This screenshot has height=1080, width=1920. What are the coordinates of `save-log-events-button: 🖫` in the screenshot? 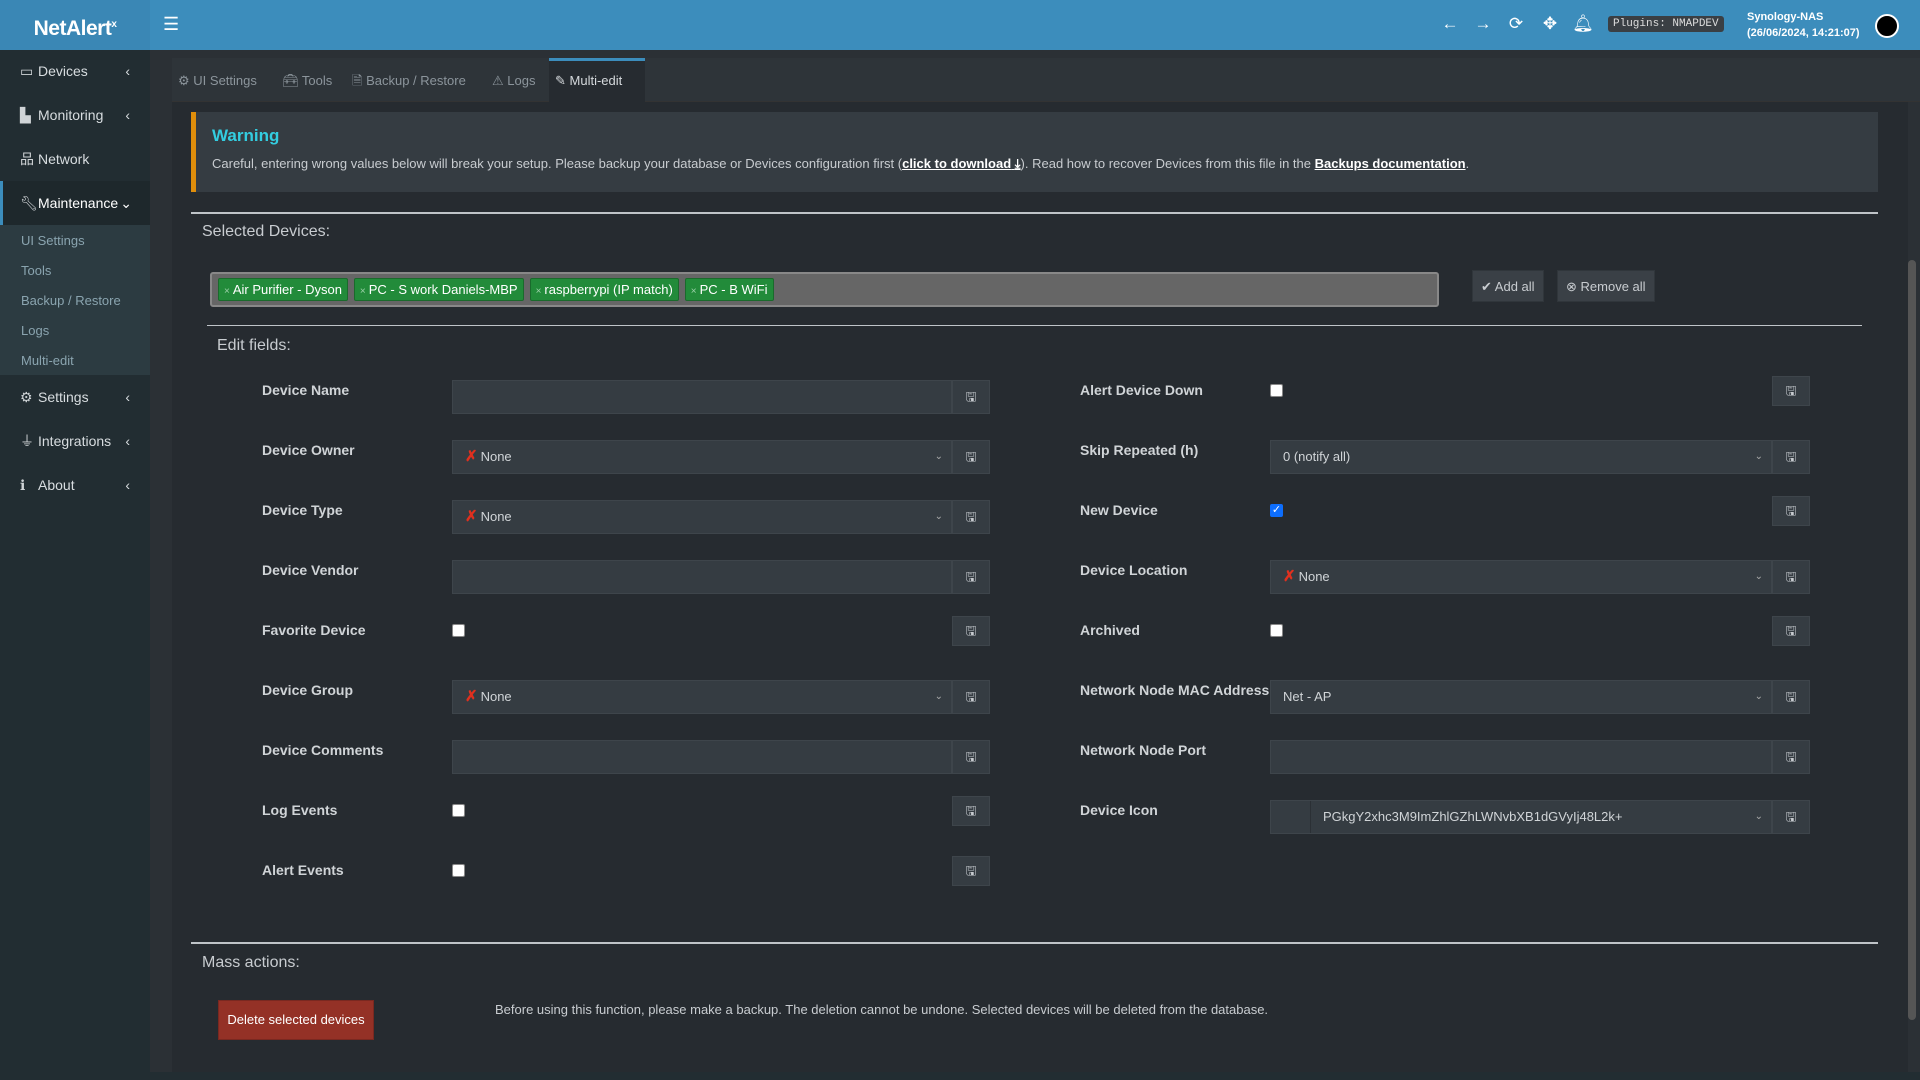 It's located at (971, 811).